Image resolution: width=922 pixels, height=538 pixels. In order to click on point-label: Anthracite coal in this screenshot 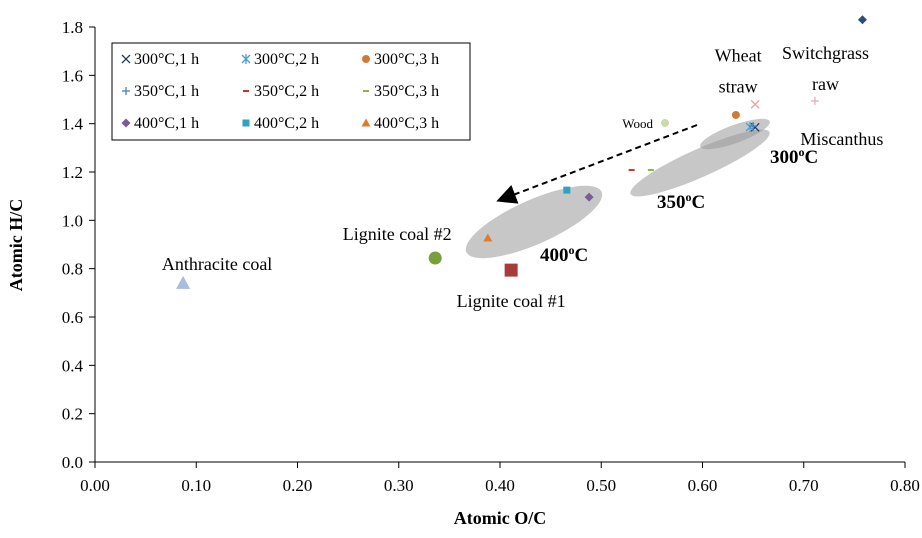, I will do `click(217, 264)`.